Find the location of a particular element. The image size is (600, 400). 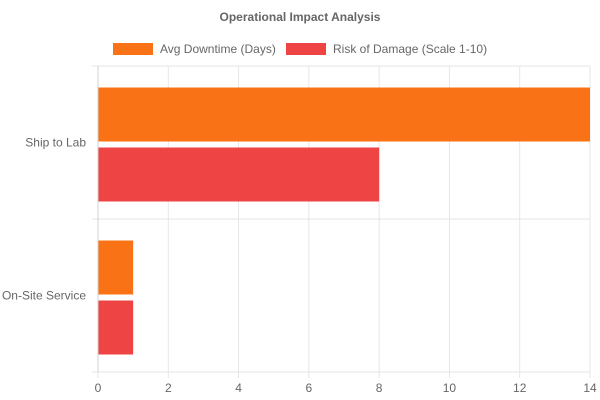

x-tick-label: 4 is located at coordinates (238, 388).